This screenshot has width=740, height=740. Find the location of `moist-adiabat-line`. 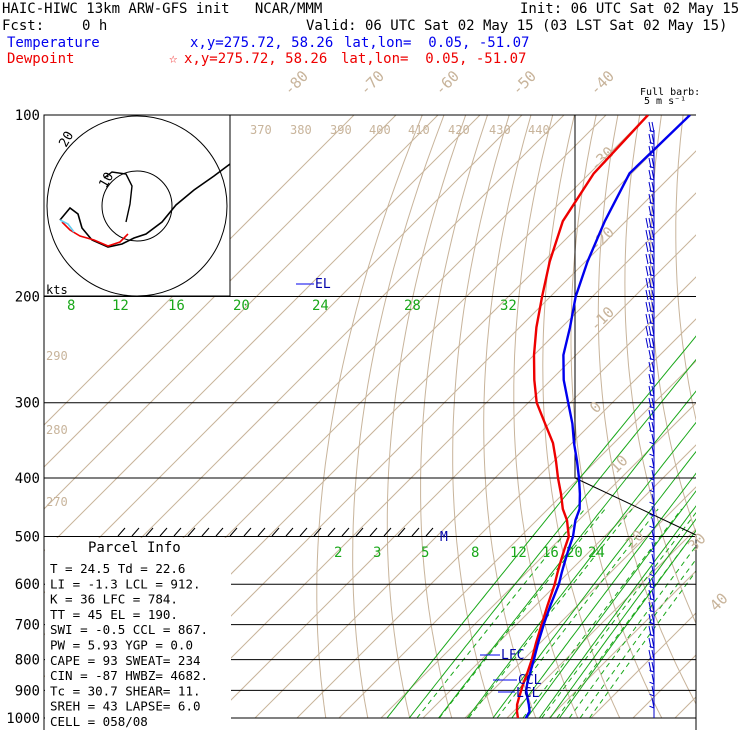

moist-adiabat-line is located at coordinates (632, 632).